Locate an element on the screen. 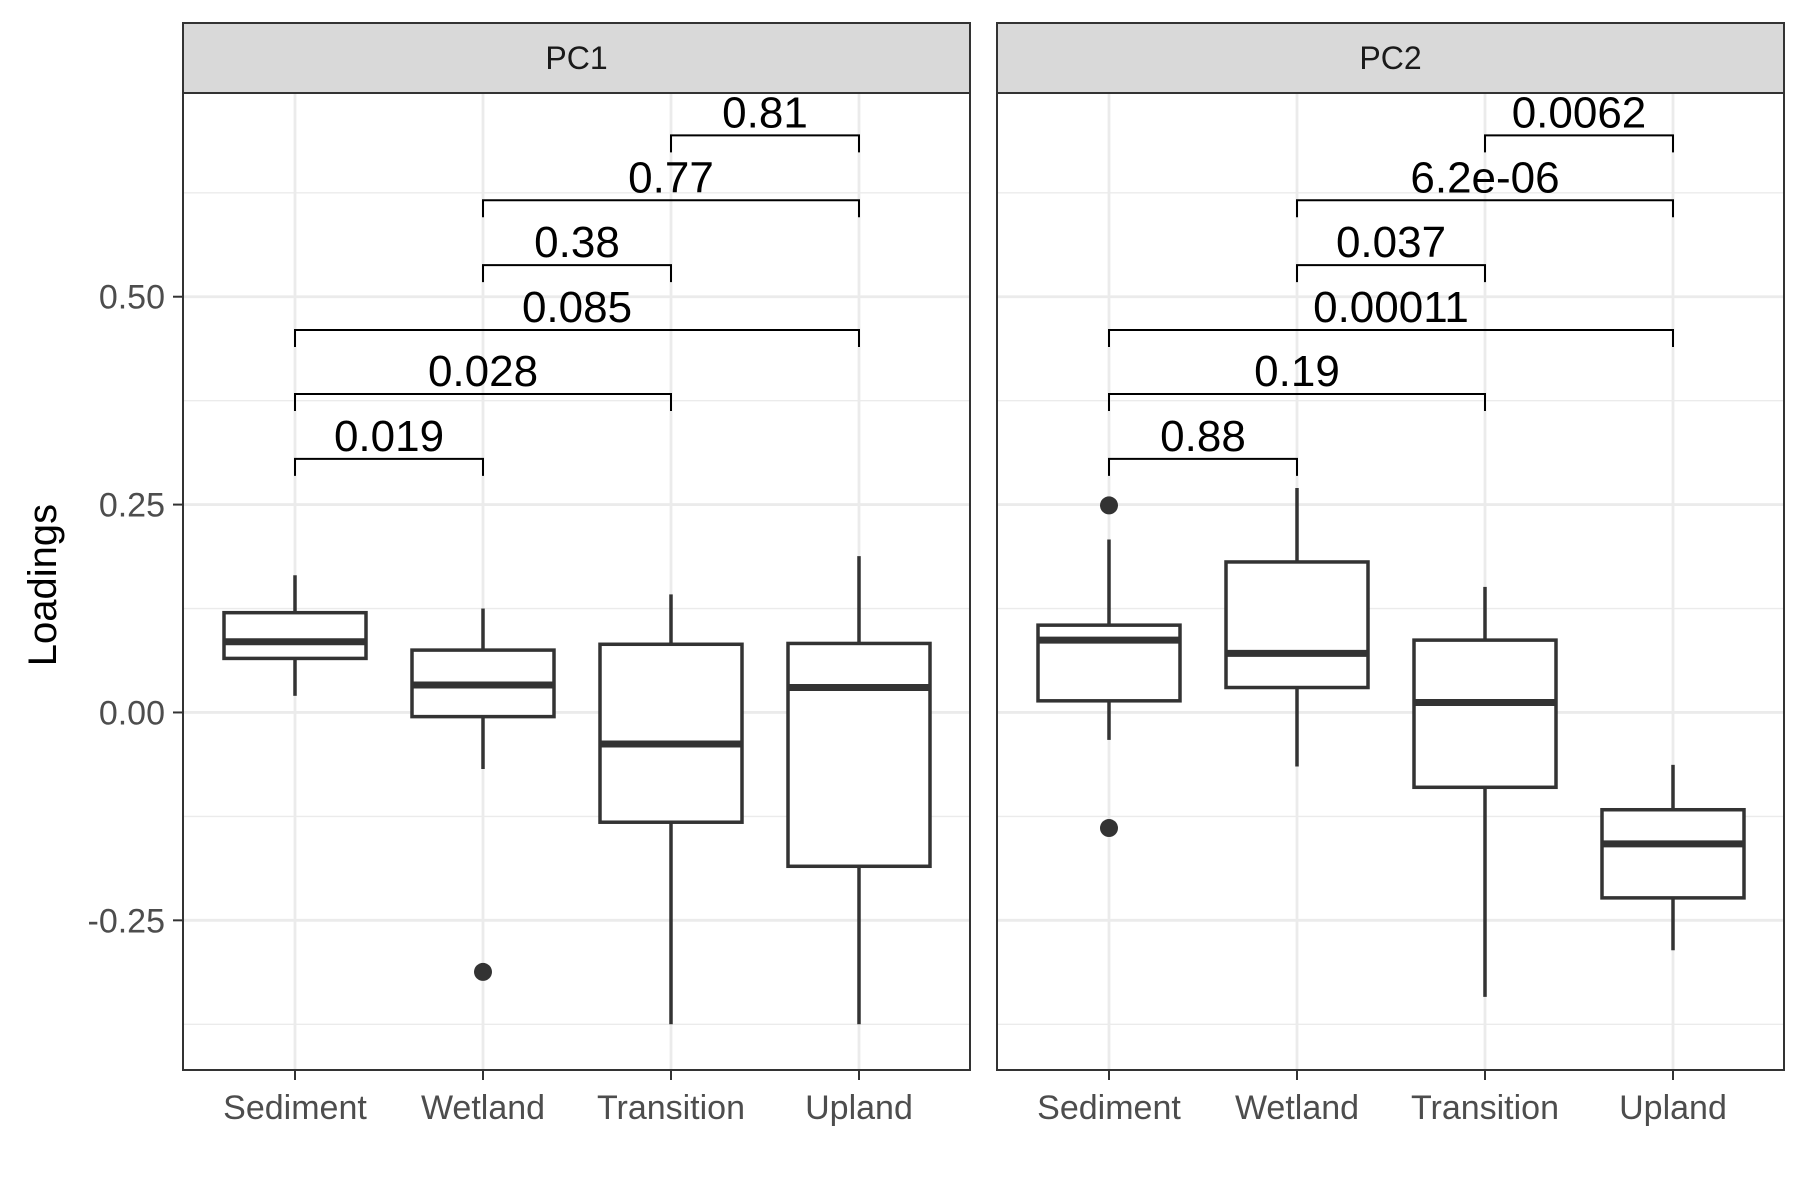  p-value-label: 6.2e-06 is located at coordinates (1484, 177).